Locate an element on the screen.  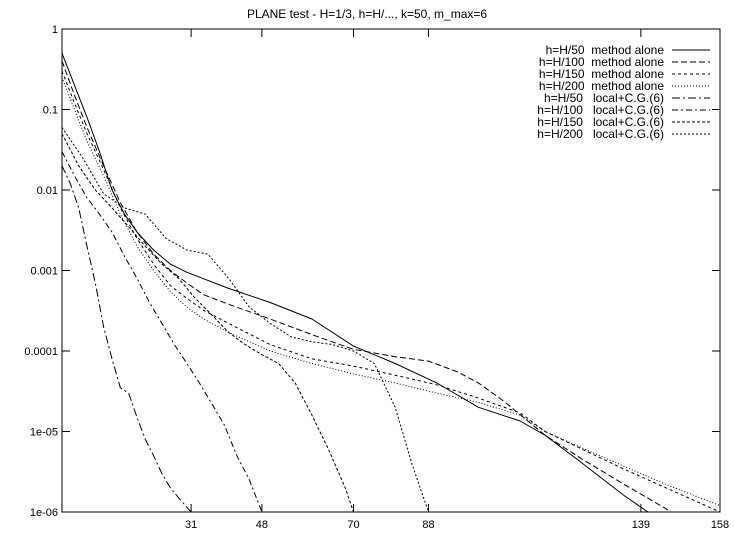
legend-label-4: h=H/200 method alone is located at coordinates (601, 86).